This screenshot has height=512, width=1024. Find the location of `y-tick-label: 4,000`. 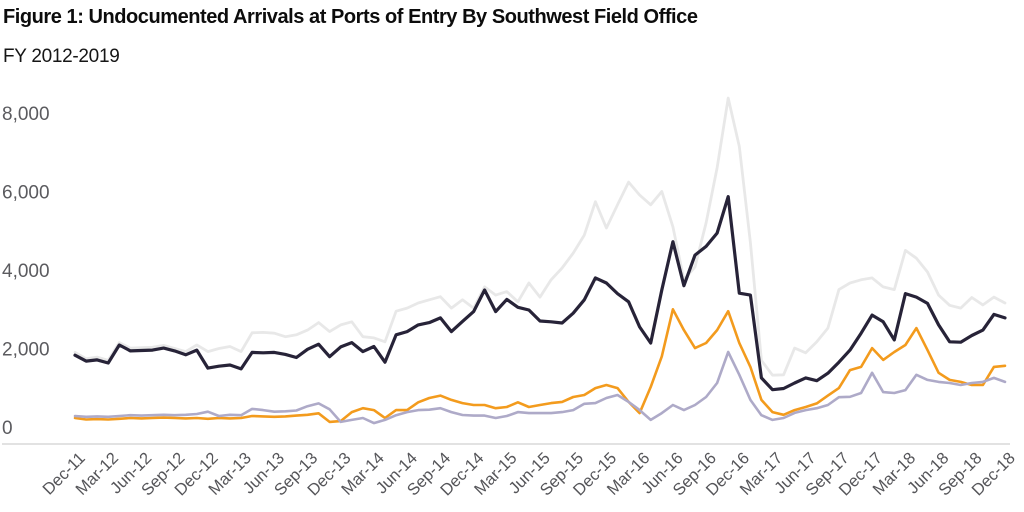

y-tick-label: 4,000 is located at coordinates (26, 271).